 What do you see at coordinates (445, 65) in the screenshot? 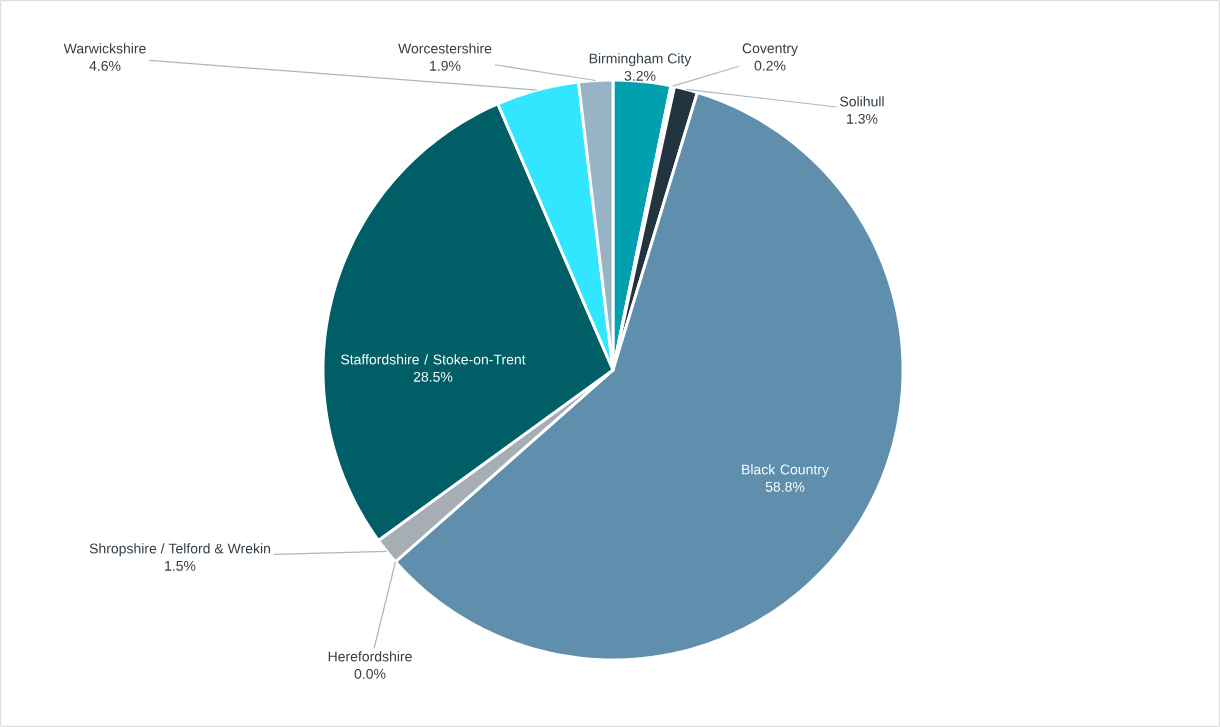
I see `data-label: 1.9%` at bounding box center [445, 65].